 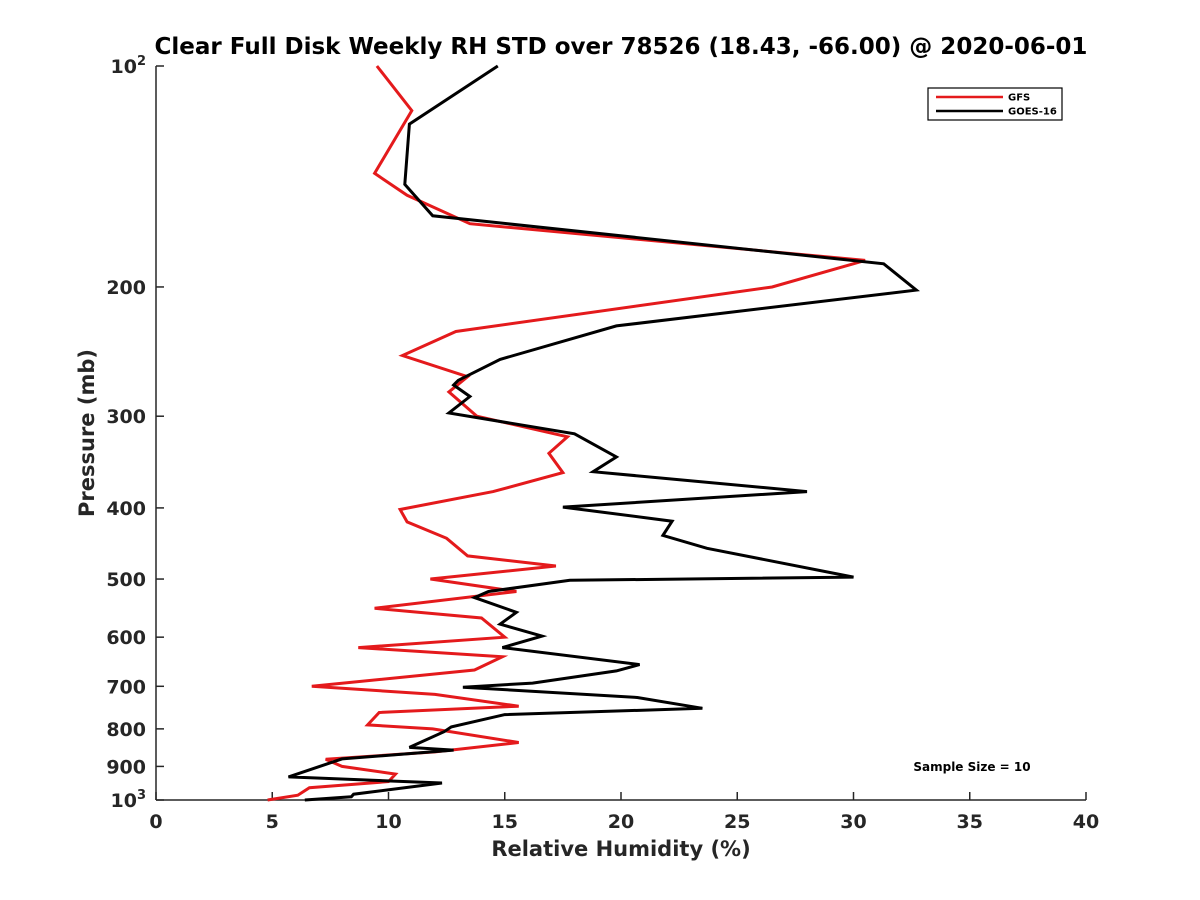 I want to click on x-tick-label: 10, so click(x=388, y=822).